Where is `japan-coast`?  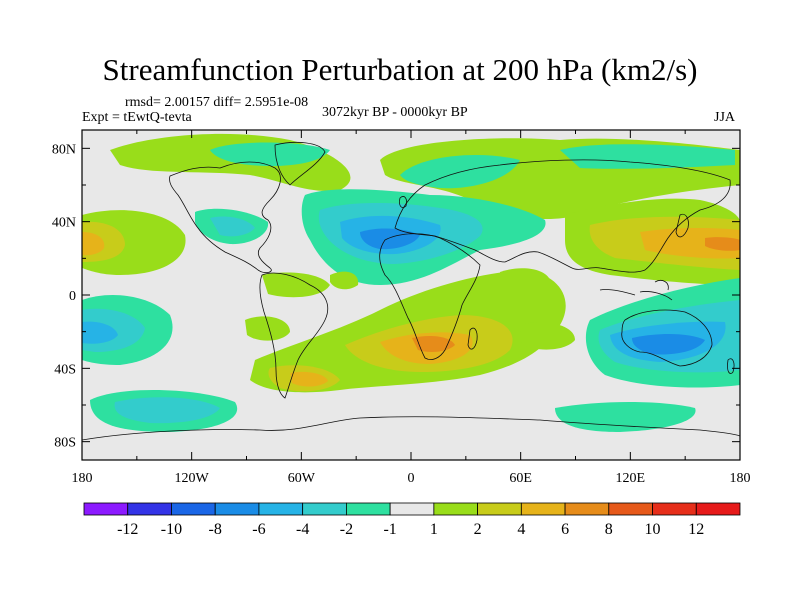 japan-coast is located at coordinates (682, 225).